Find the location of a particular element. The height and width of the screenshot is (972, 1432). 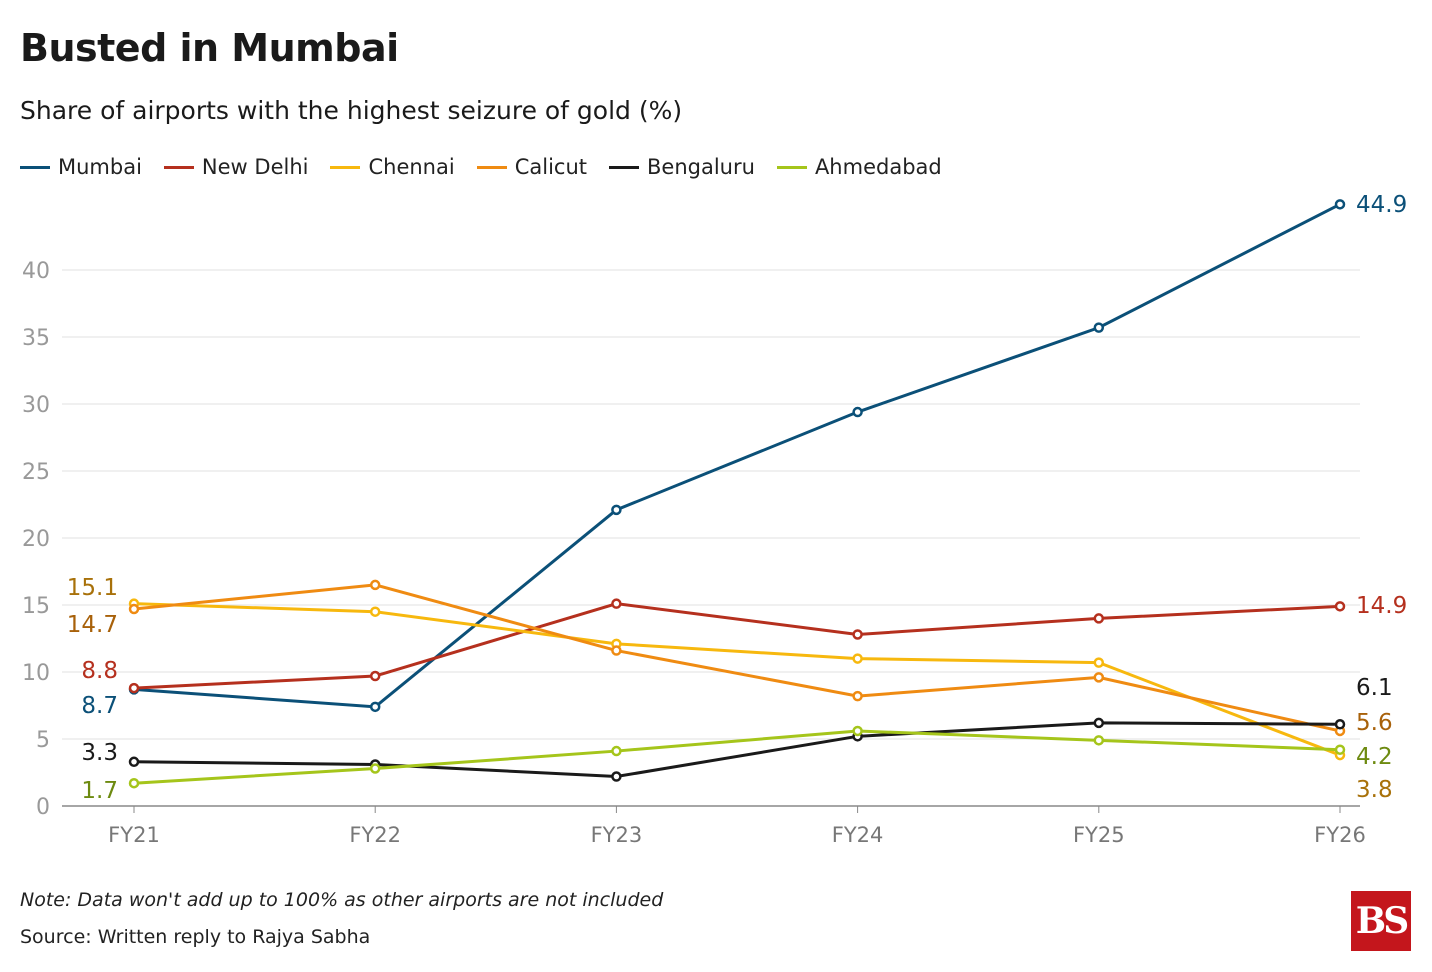

x-tick-label: FY25 is located at coordinates (1099, 835).